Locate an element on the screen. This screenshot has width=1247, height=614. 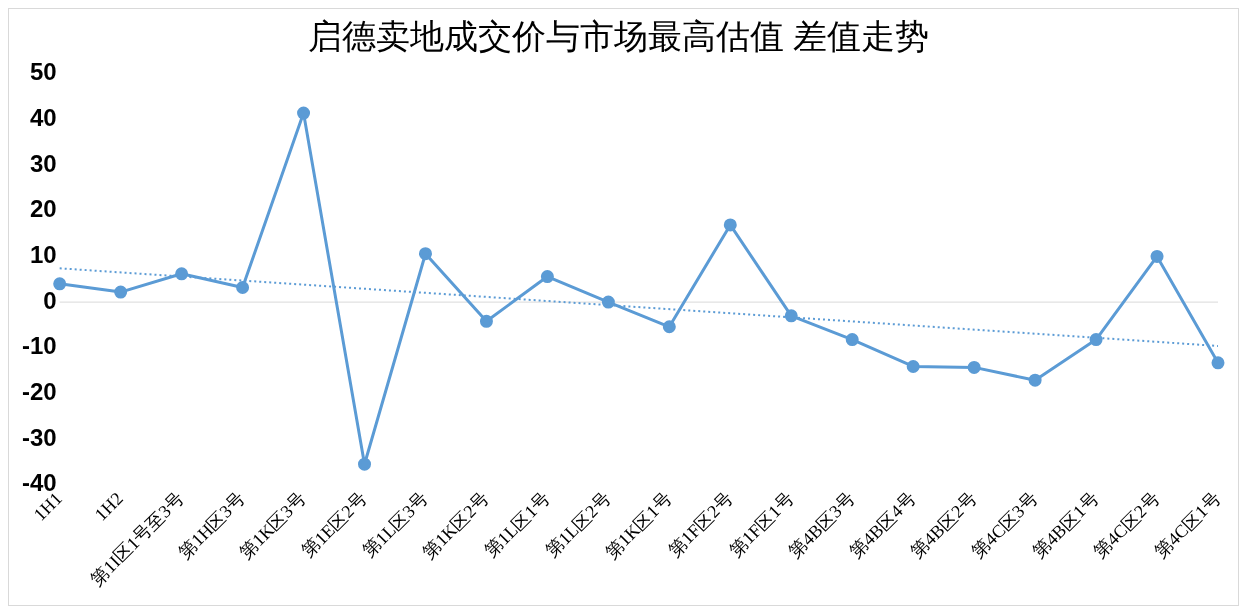
y-tick-label: 30 is located at coordinates (43, 163).